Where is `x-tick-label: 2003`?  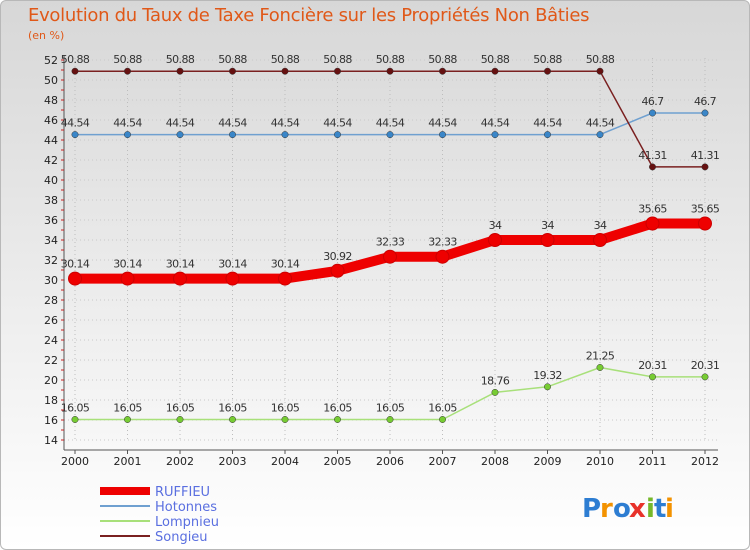
x-tick-label: 2003 is located at coordinates (233, 461).